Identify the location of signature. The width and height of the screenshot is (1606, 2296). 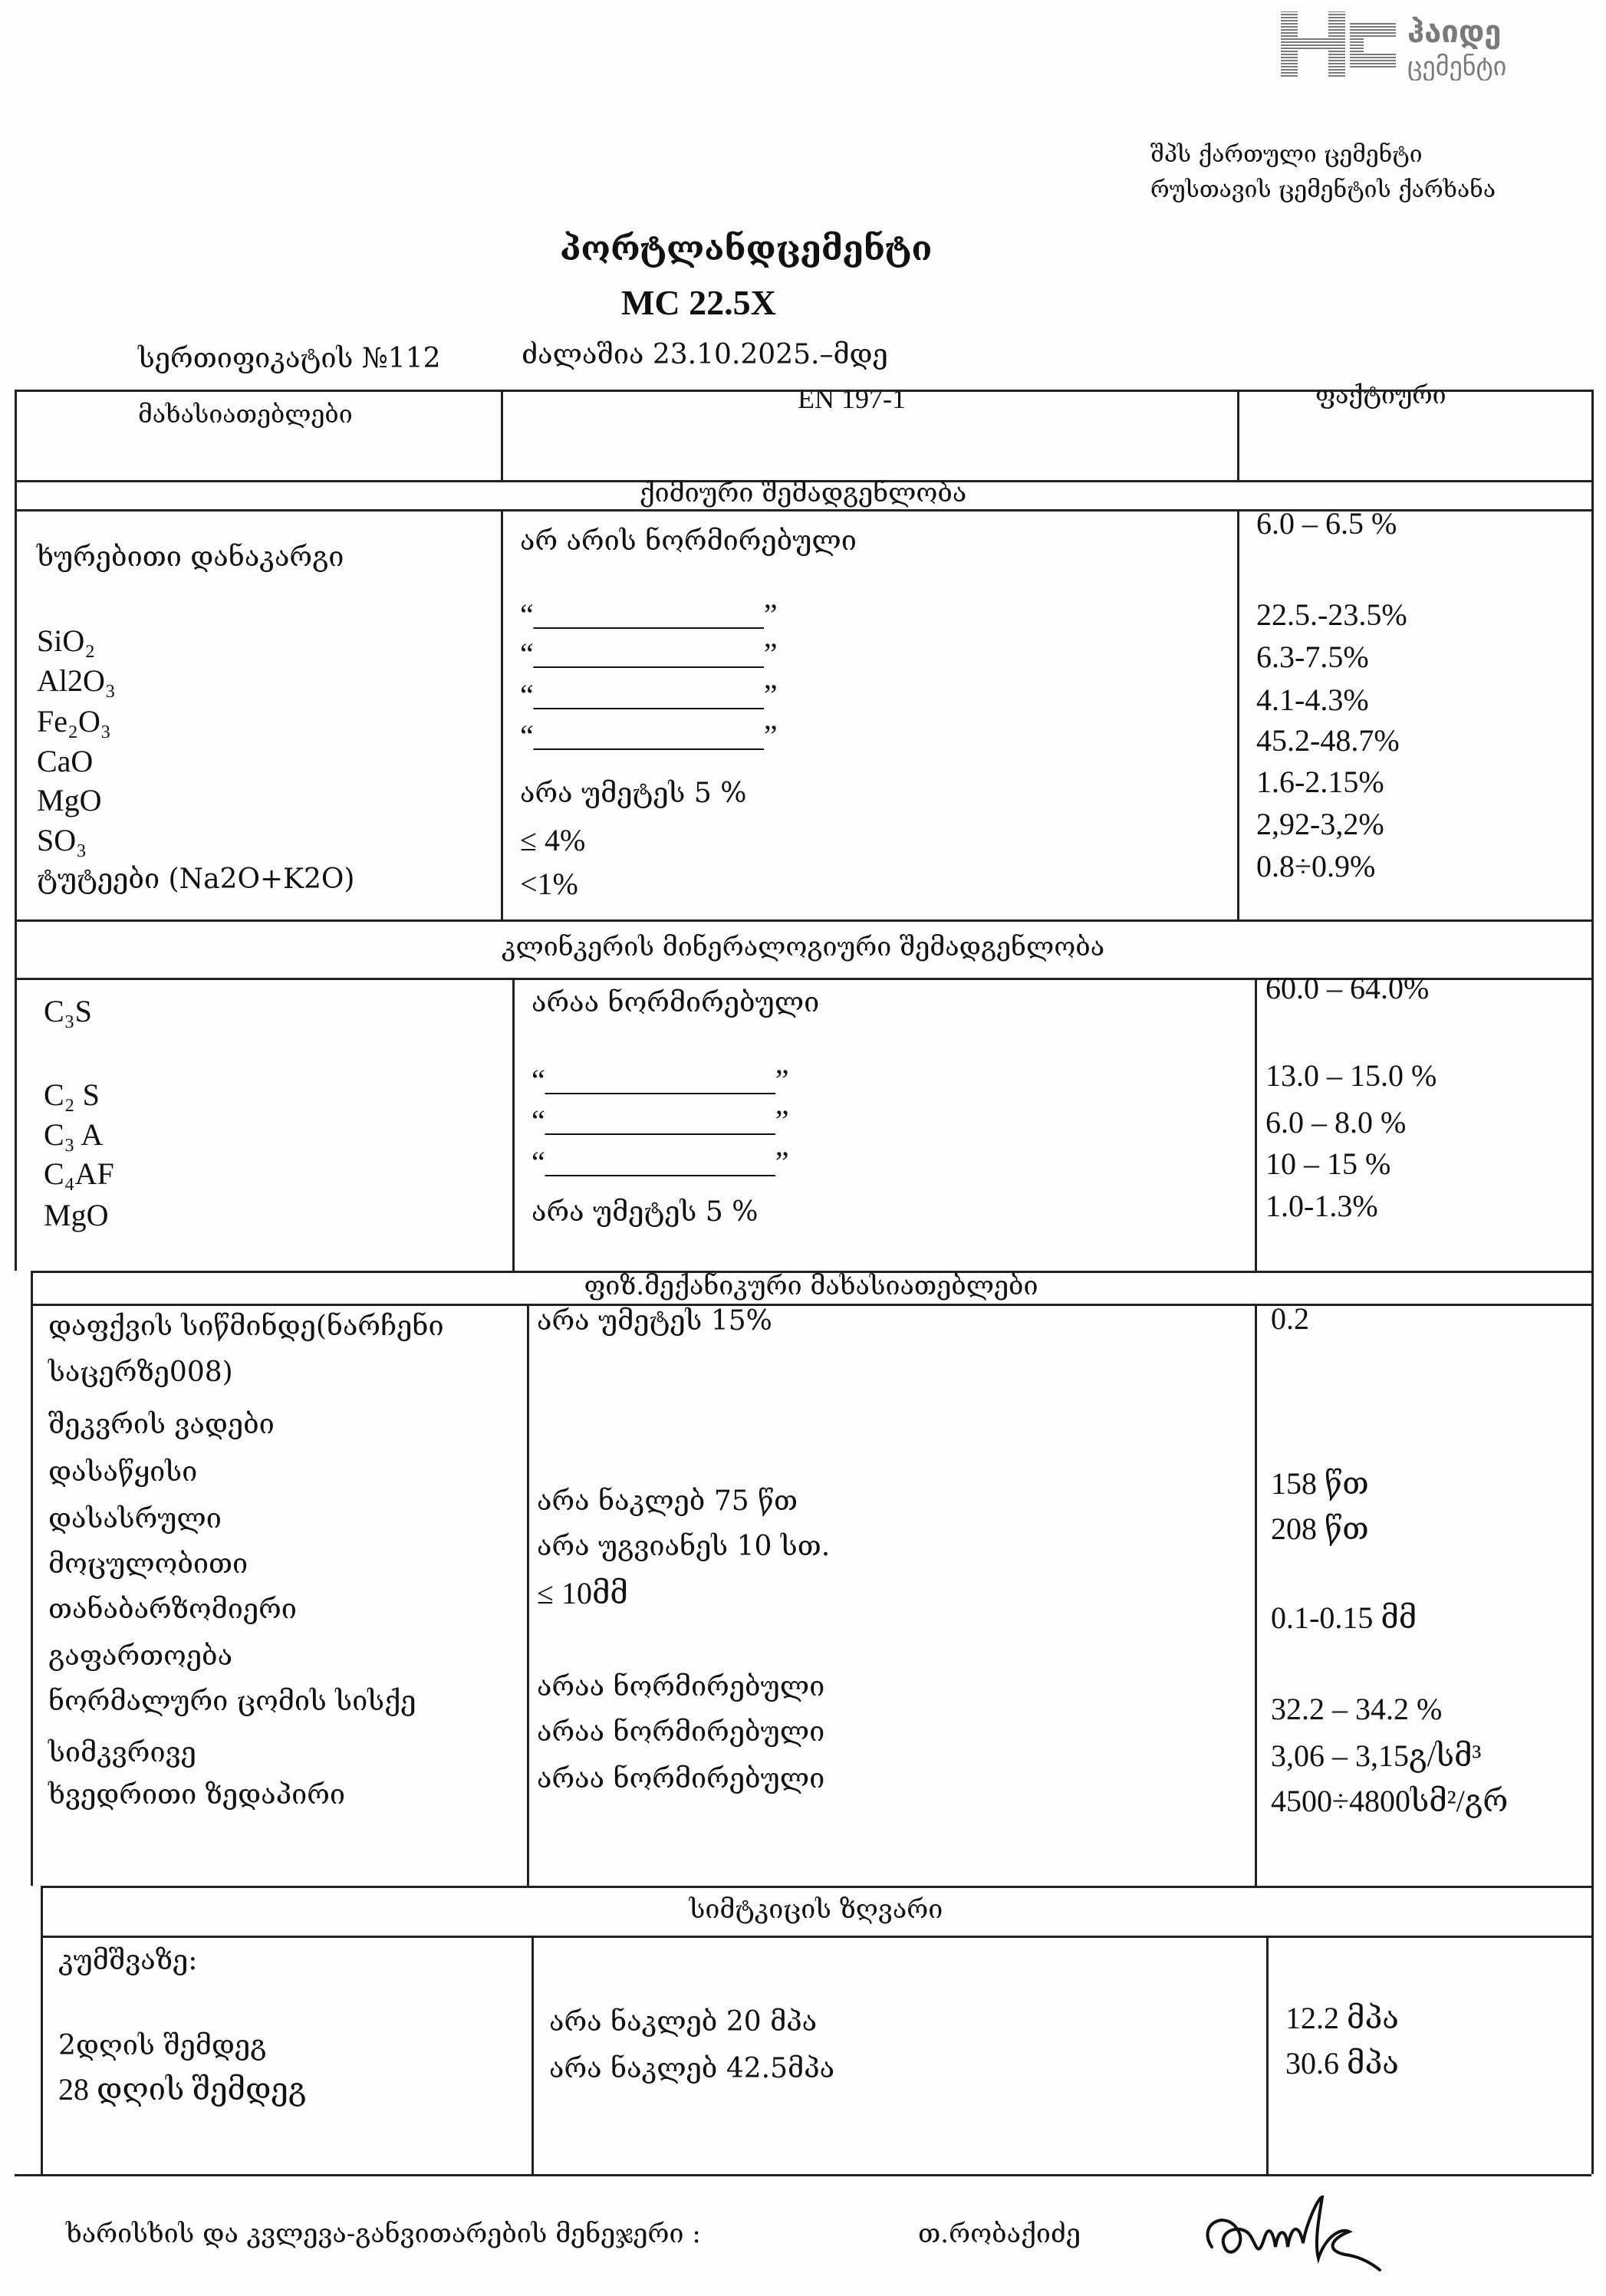
(1293, 2233).